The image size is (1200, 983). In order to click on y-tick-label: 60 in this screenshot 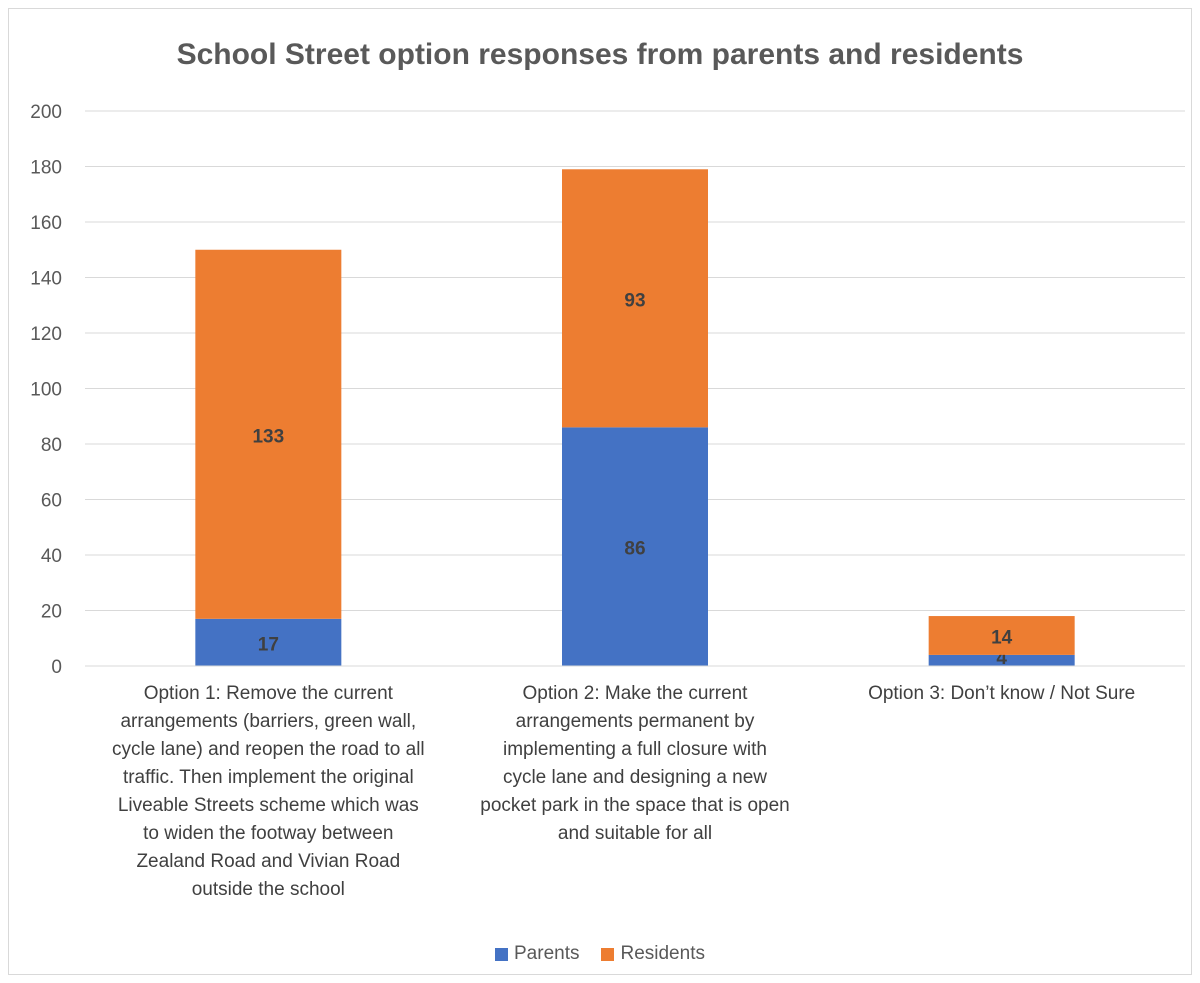, I will do `click(51, 501)`.